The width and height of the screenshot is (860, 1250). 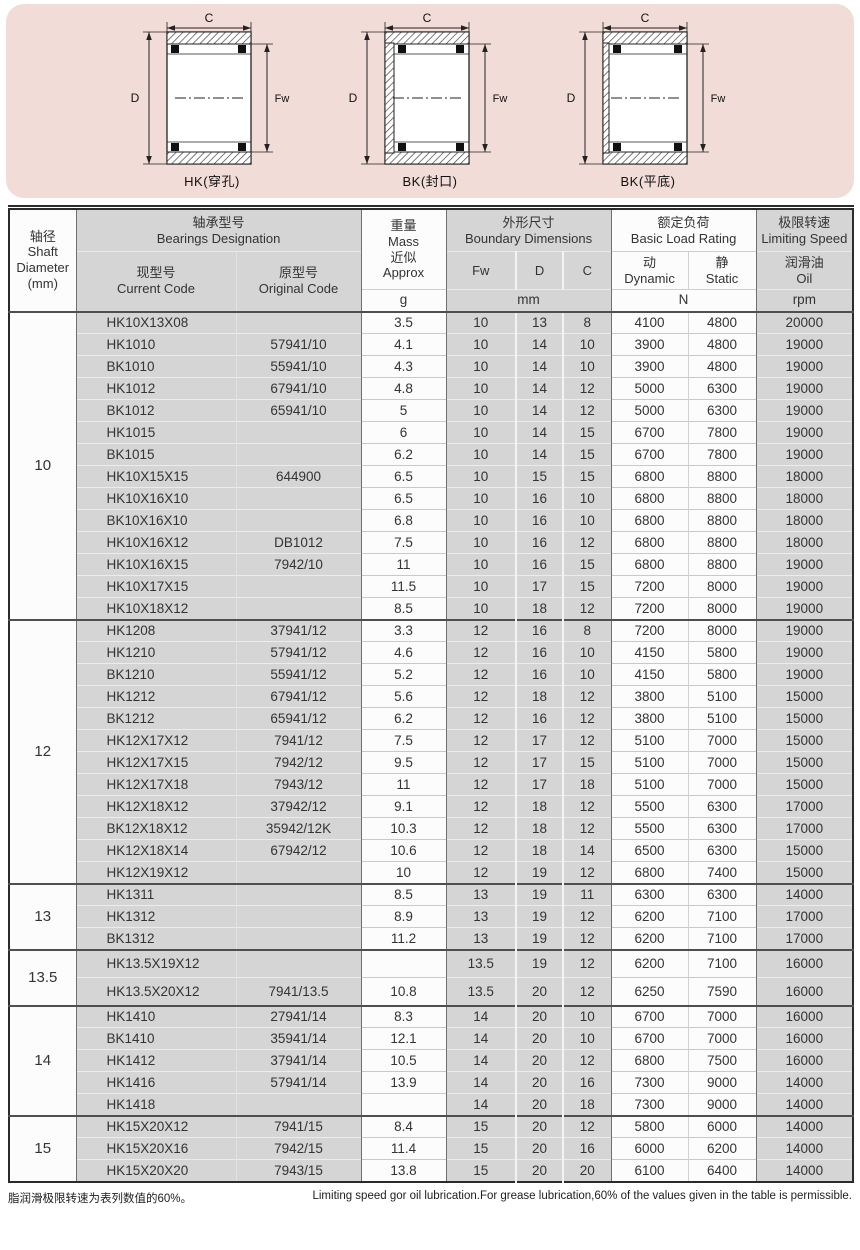 I want to click on shaft-diameter-cell: 12, so click(x=42, y=751).